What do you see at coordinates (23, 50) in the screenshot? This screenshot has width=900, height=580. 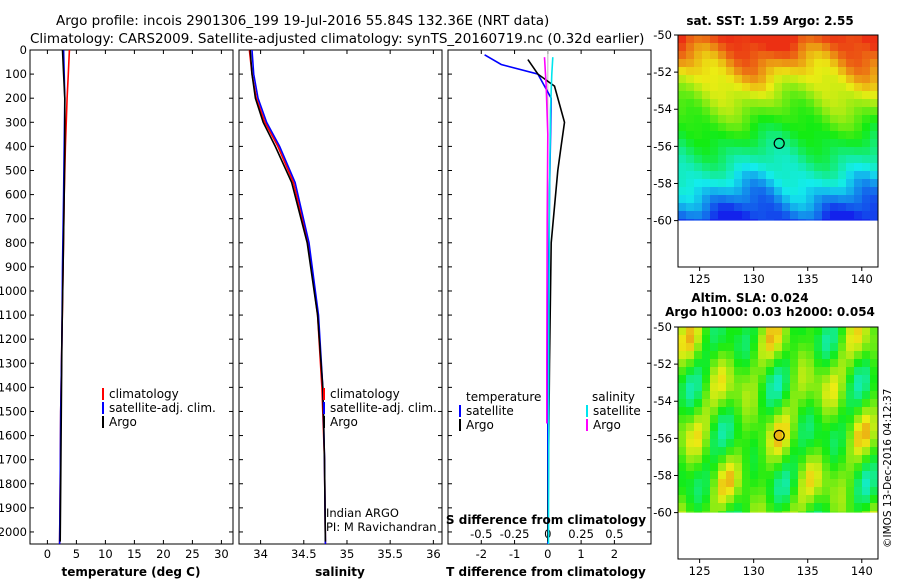 I see `depth-tick-label: 0` at bounding box center [23, 50].